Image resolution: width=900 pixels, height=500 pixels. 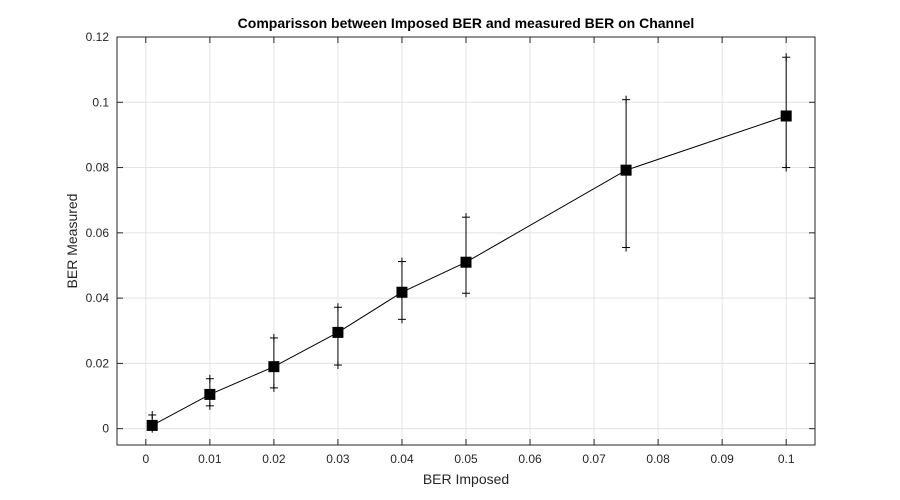 What do you see at coordinates (72, 241) in the screenshot?
I see `y-axis-label: BER Measured` at bounding box center [72, 241].